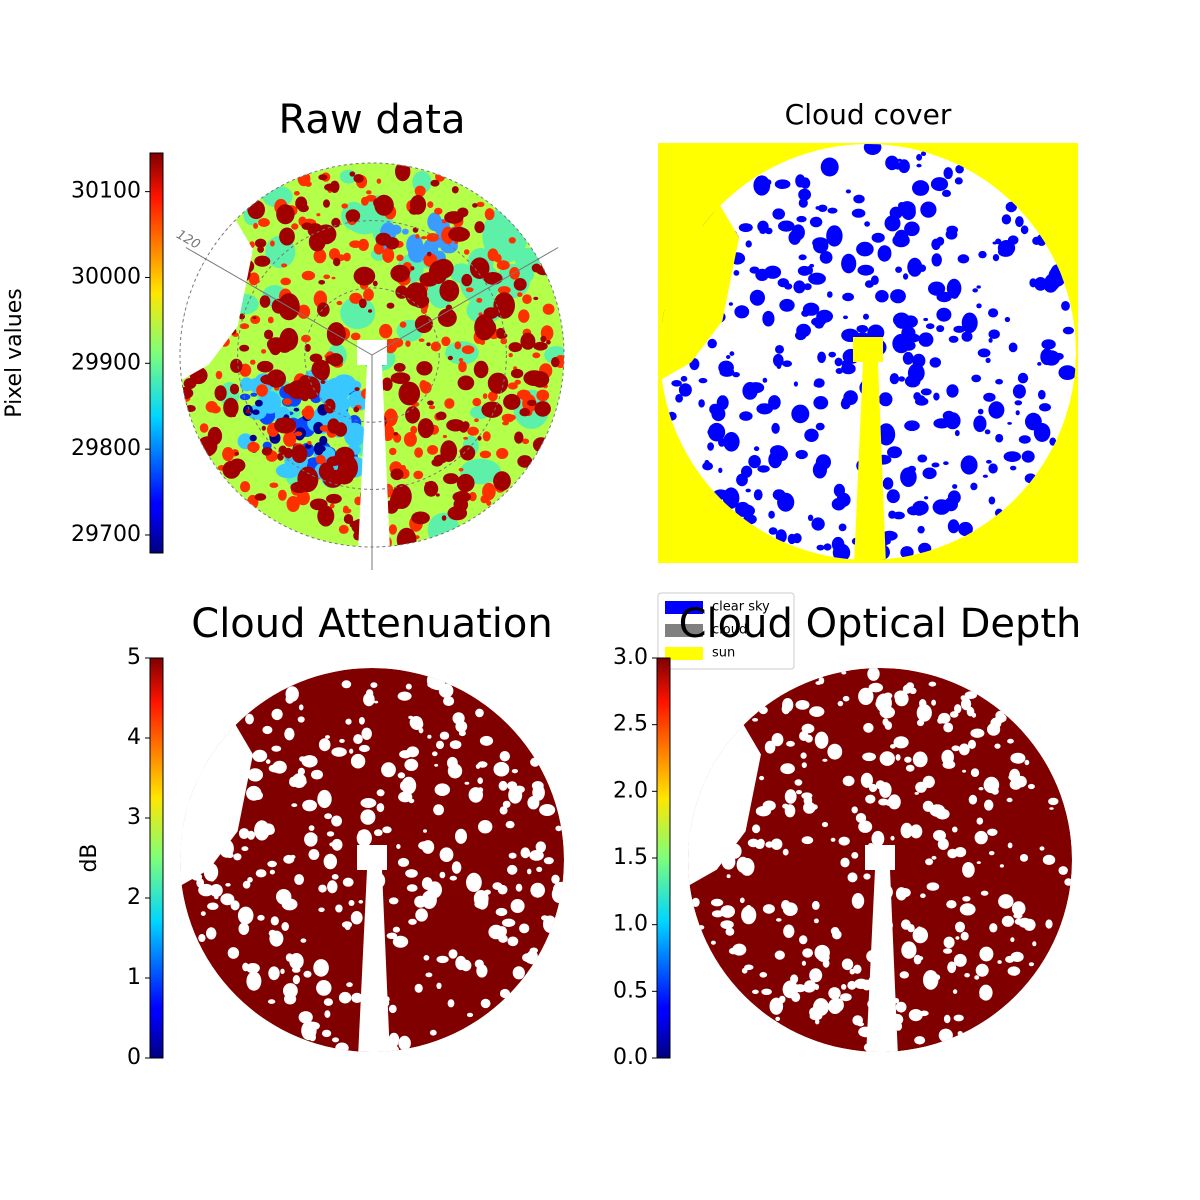  What do you see at coordinates (156, 353) in the screenshot?
I see `colorbar` at bounding box center [156, 353].